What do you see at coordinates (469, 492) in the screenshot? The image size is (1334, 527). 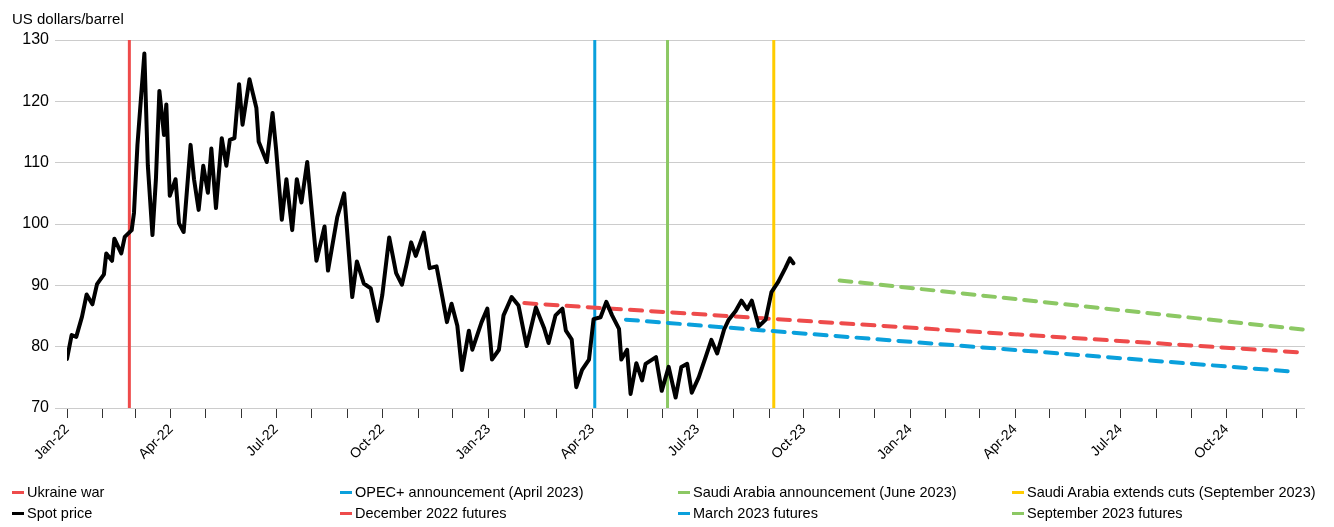 I see `legend-label: OPEC+ announcement (April 2023)` at bounding box center [469, 492].